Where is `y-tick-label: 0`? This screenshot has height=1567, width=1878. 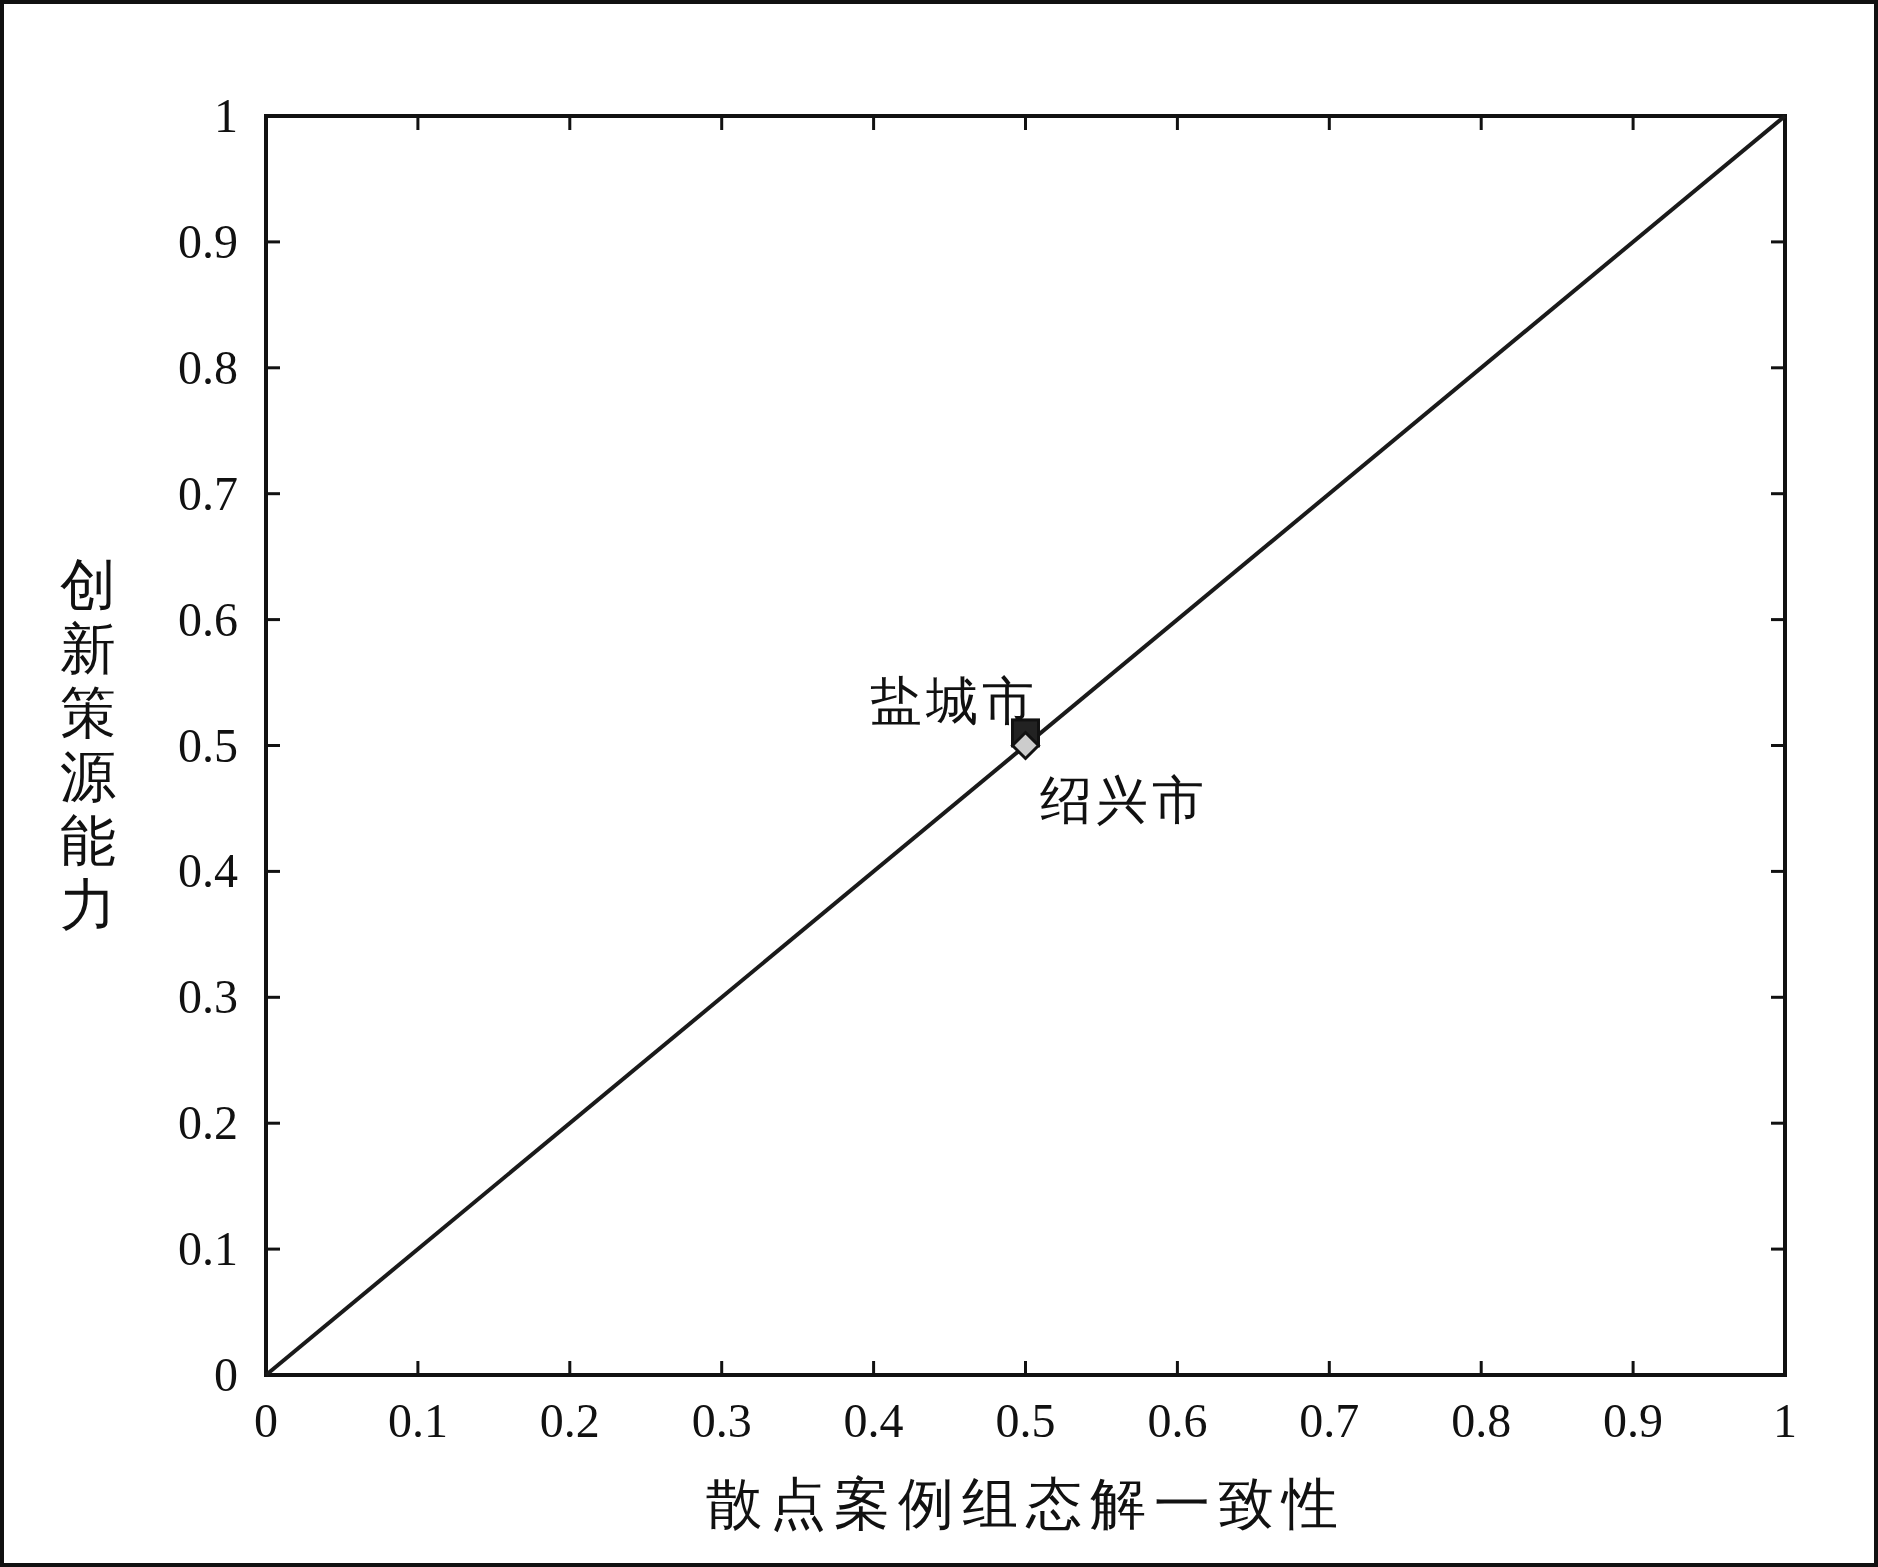
y-tick-label: 0 is located at coordinates (226, 1374).